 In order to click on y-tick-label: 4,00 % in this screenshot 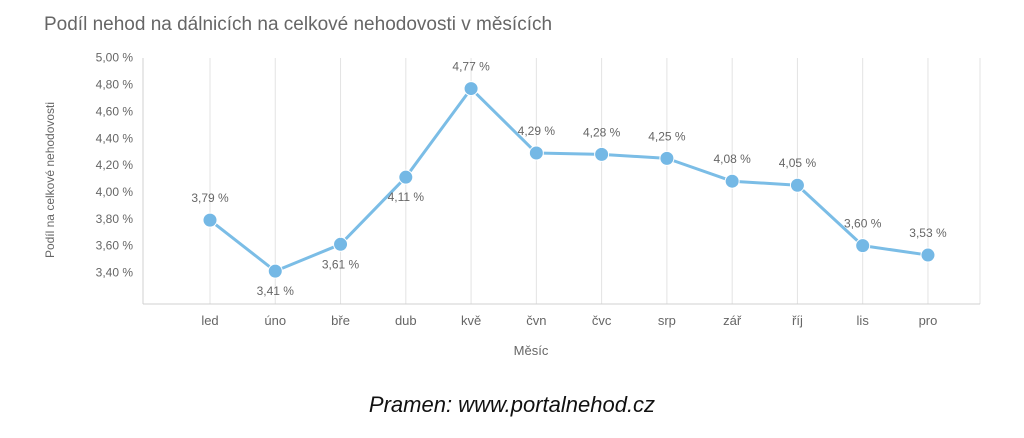, I will do `click(115, 192)`.